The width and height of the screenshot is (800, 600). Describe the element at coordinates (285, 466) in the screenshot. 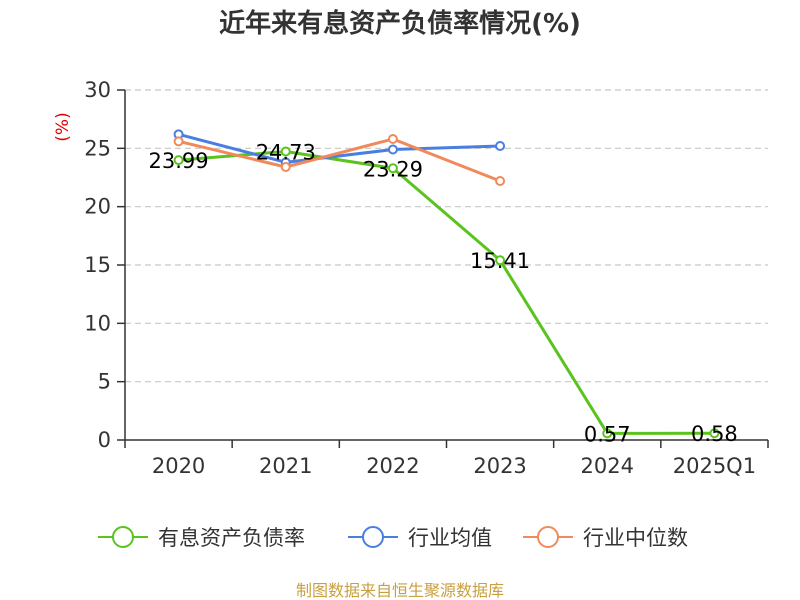

I see `x-tick-label: 2021` at that location.